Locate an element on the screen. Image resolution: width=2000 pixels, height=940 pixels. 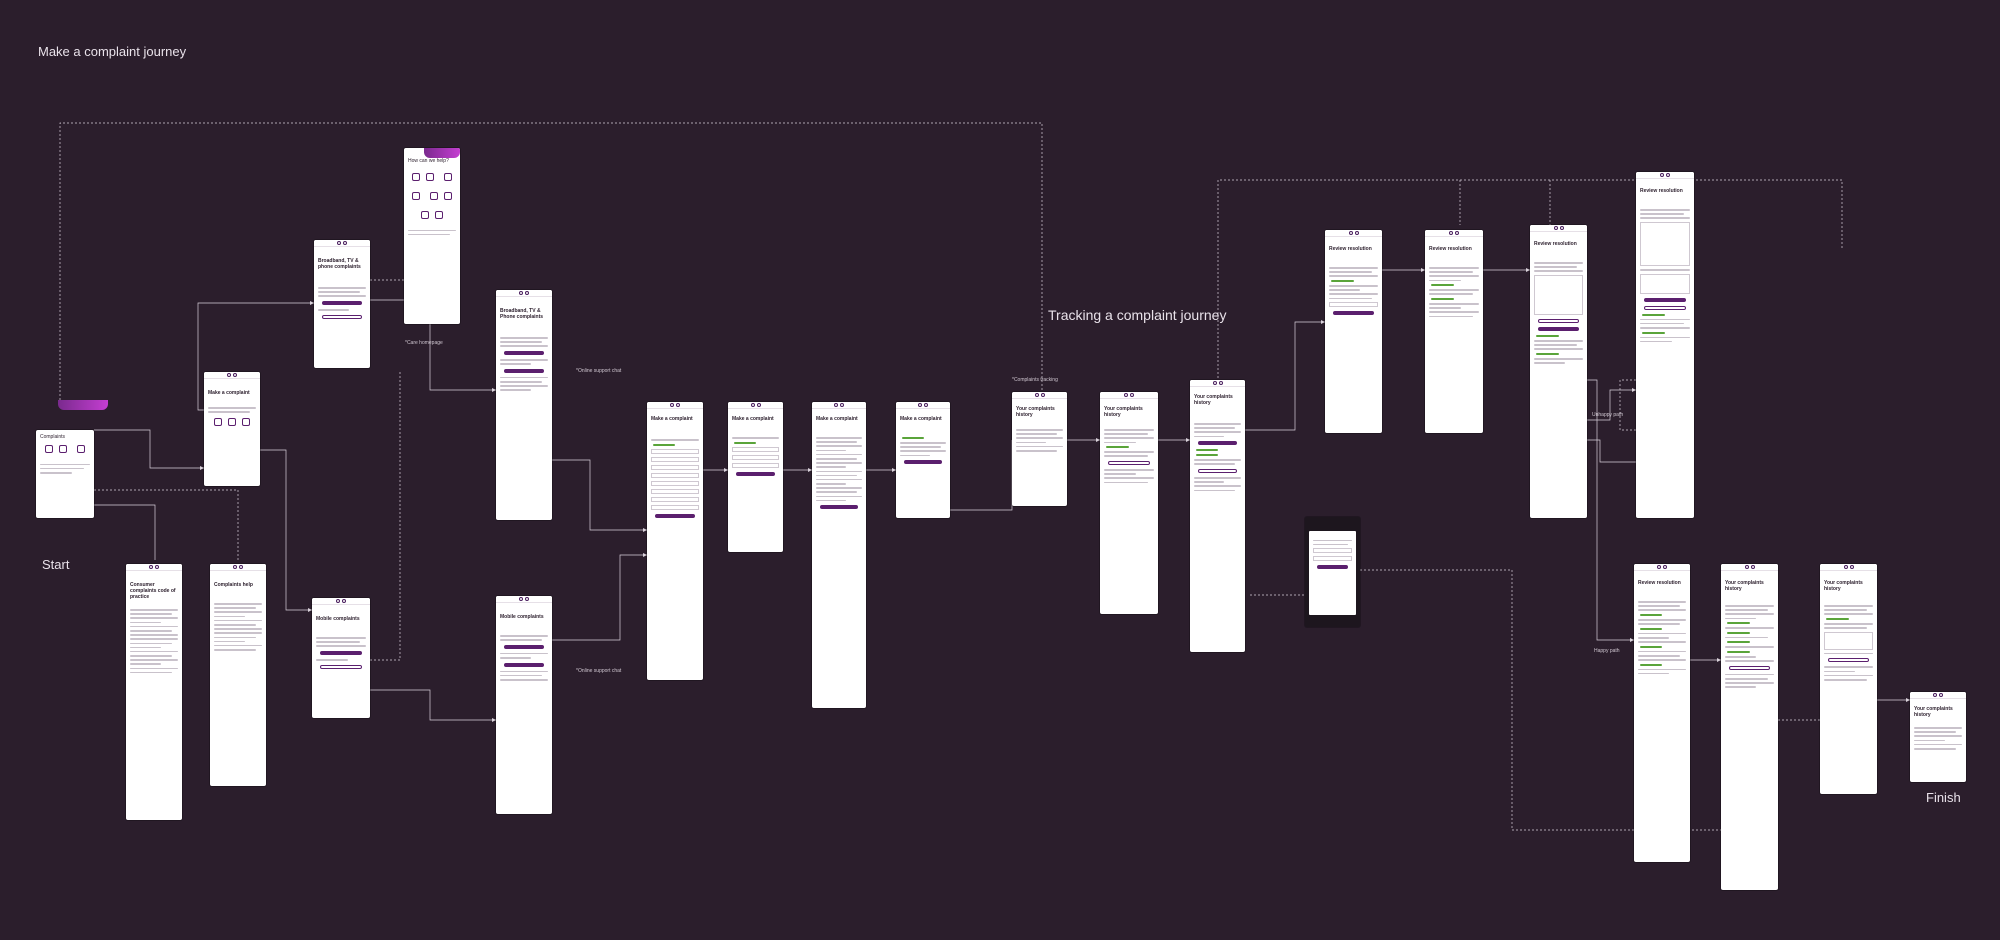
screen-title: Broadband, TV & Phone complaints is located at coordinates (522, 314).